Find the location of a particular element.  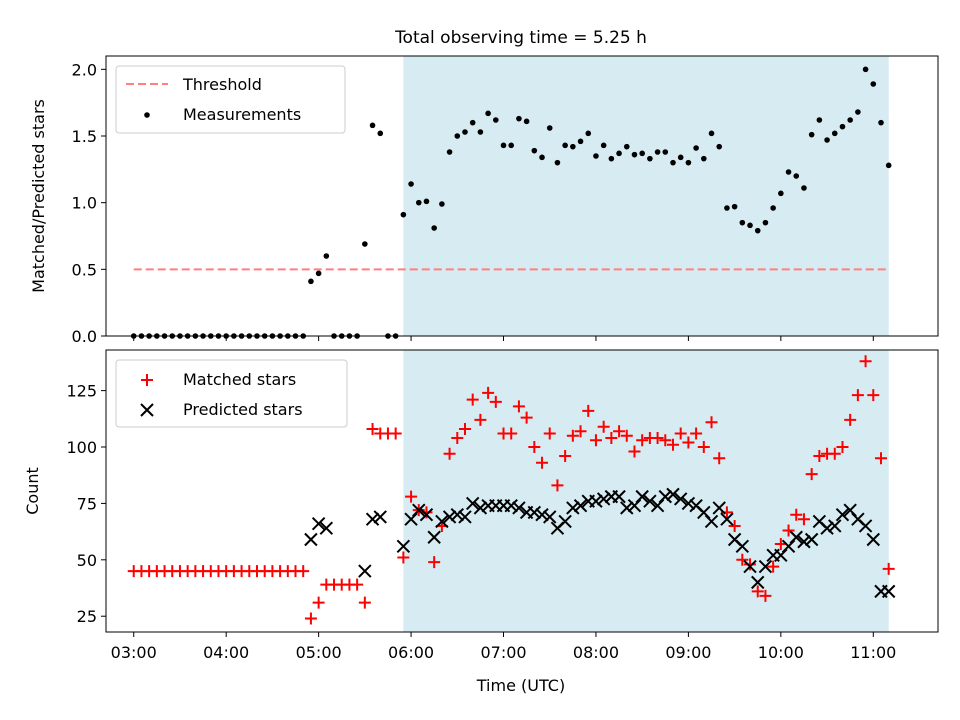

legend-predicted-swatch is located at coordinates (147, 410).